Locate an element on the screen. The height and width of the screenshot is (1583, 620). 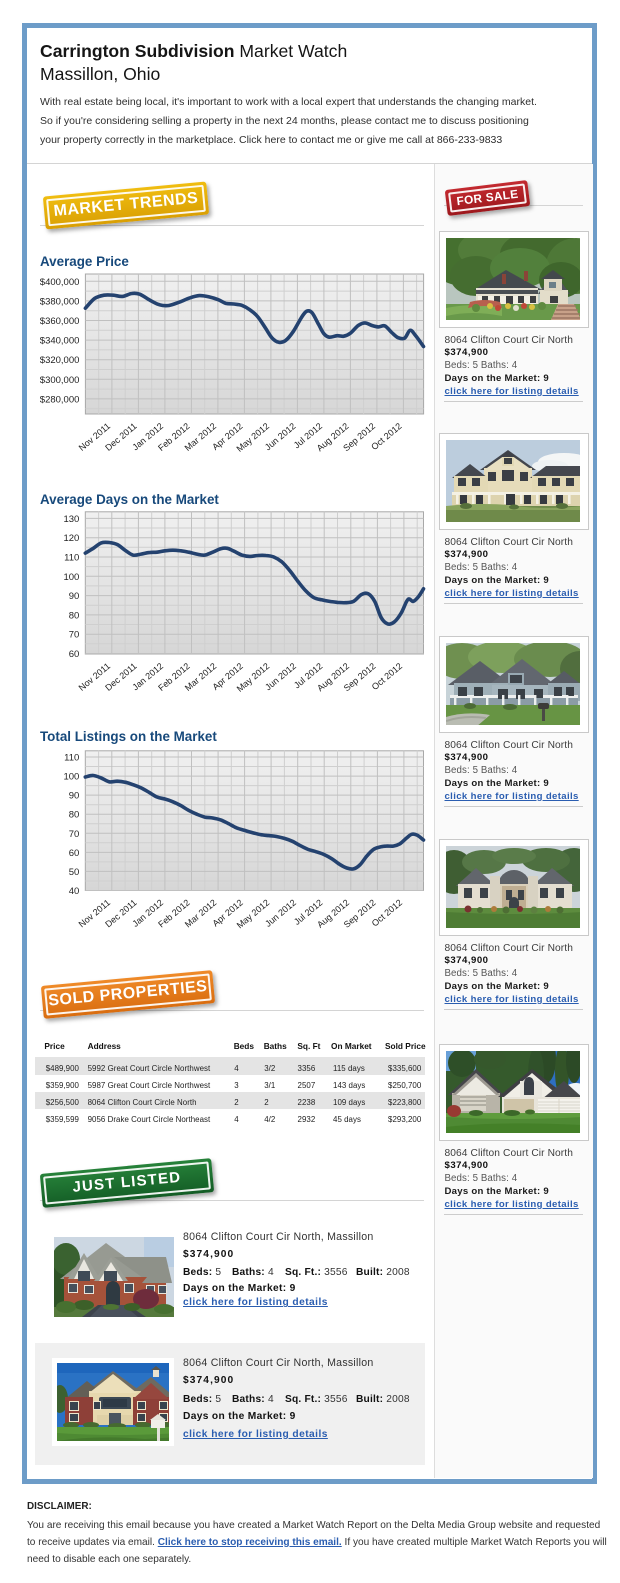
svg-text: 50 is located at coordinates (74, 872).